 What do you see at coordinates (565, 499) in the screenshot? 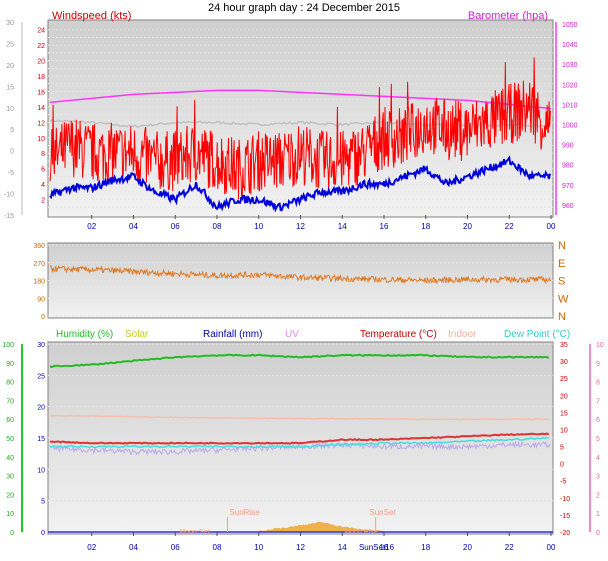
I see `temp-tick-label: -10` at bounding box center [565, 499].